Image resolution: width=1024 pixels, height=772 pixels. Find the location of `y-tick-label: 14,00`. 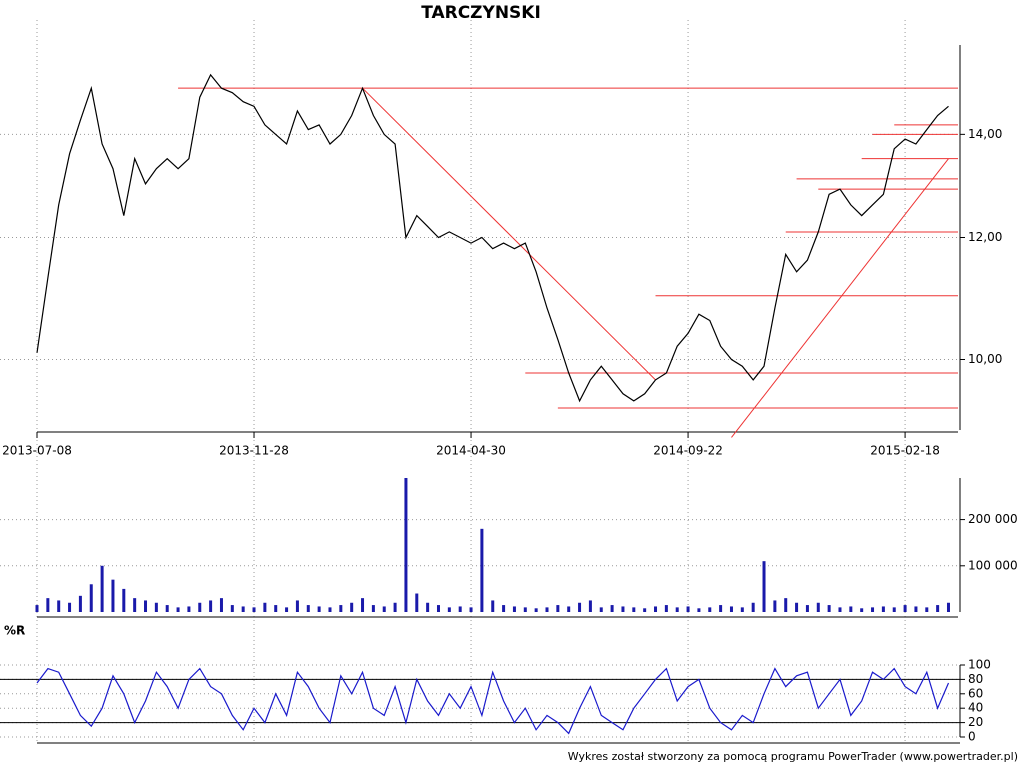

y-tick-label: 14,00 is located at coordinates (985, 134).